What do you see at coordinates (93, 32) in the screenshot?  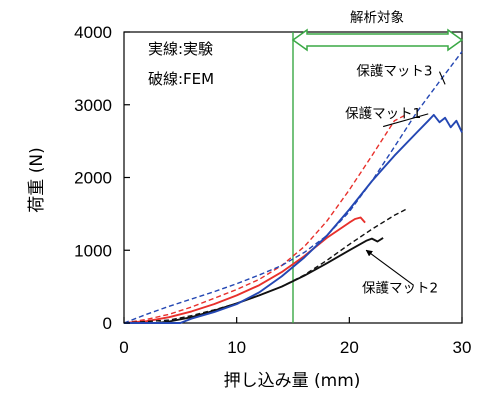 I see `y-tick-label-4000: 4000` at bounding box center [93, 32].